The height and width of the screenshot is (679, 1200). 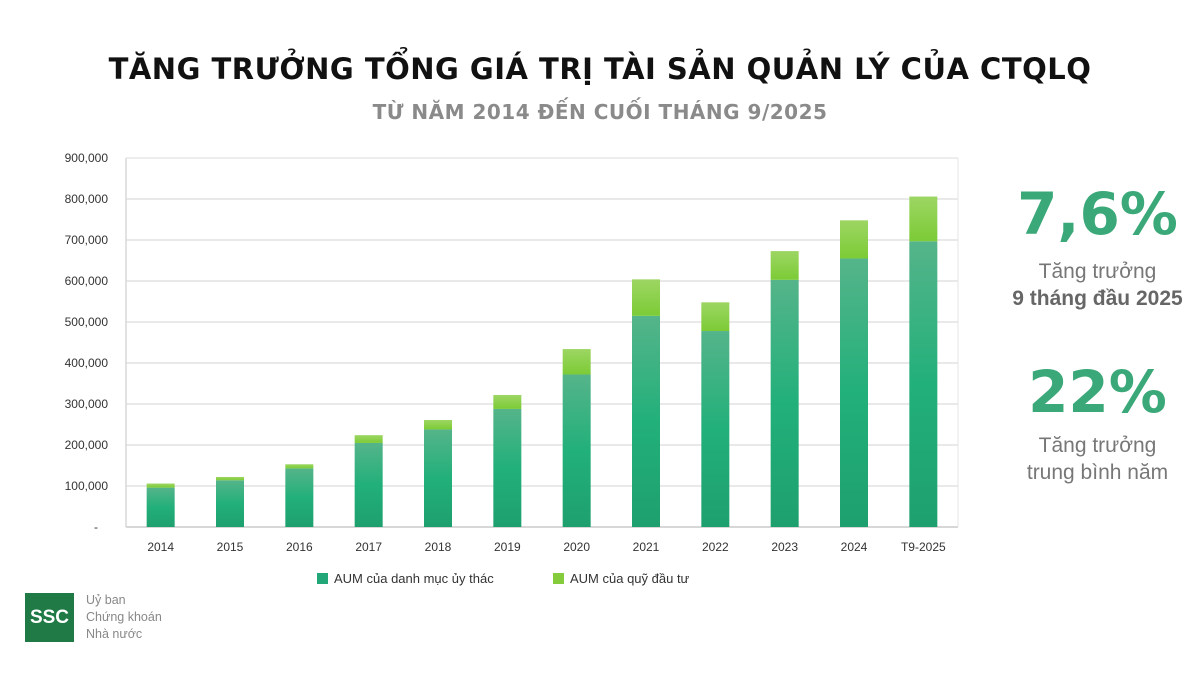 What do you see at coordinates (230, 503) in the screenshot?
I see `bar-trust-2015` at bounding box center [230, 503].